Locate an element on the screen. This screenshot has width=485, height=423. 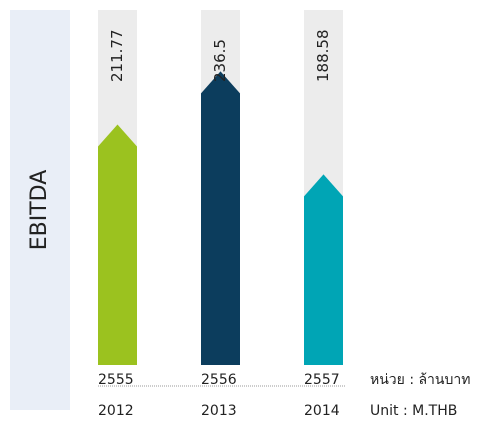
chart-title: EBITDA is located at coordinates (39, 210).